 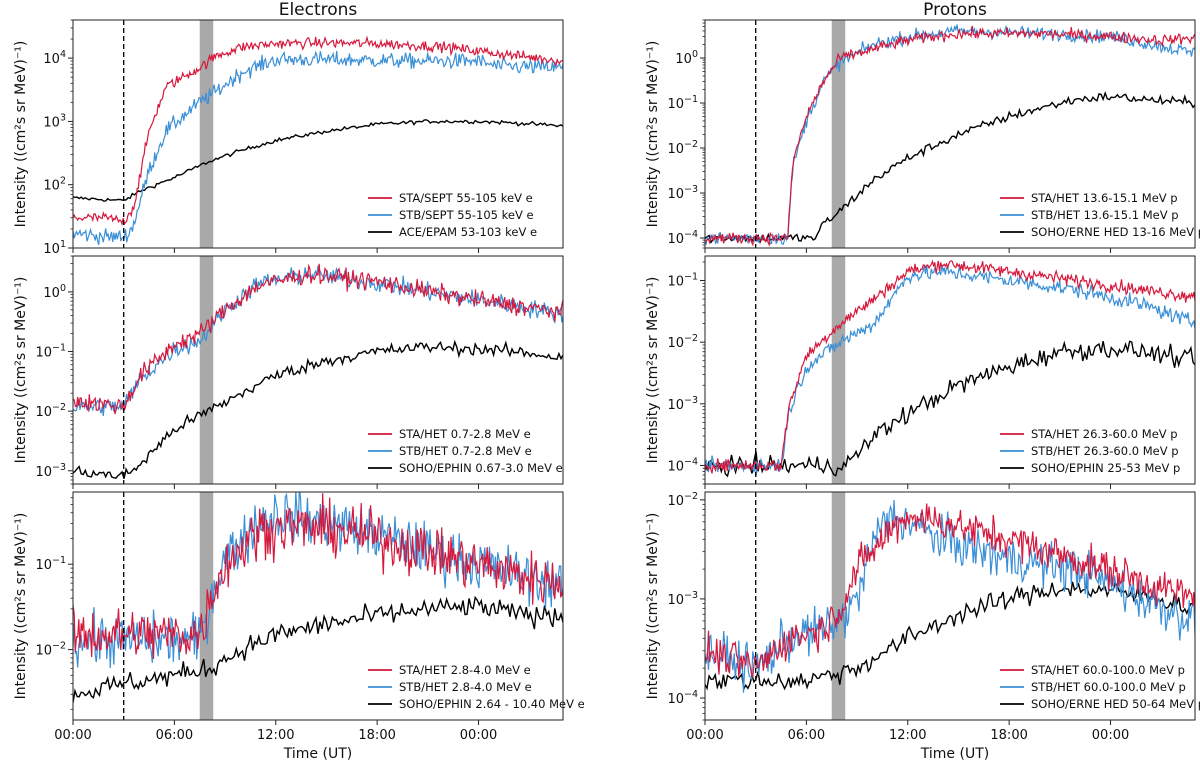 What do you see at coordinates (1105, 451) in the screenshot?
I see `legend-label: STB/HET 26.3-60.0 MeV p` at bounding box center [1105, 451].